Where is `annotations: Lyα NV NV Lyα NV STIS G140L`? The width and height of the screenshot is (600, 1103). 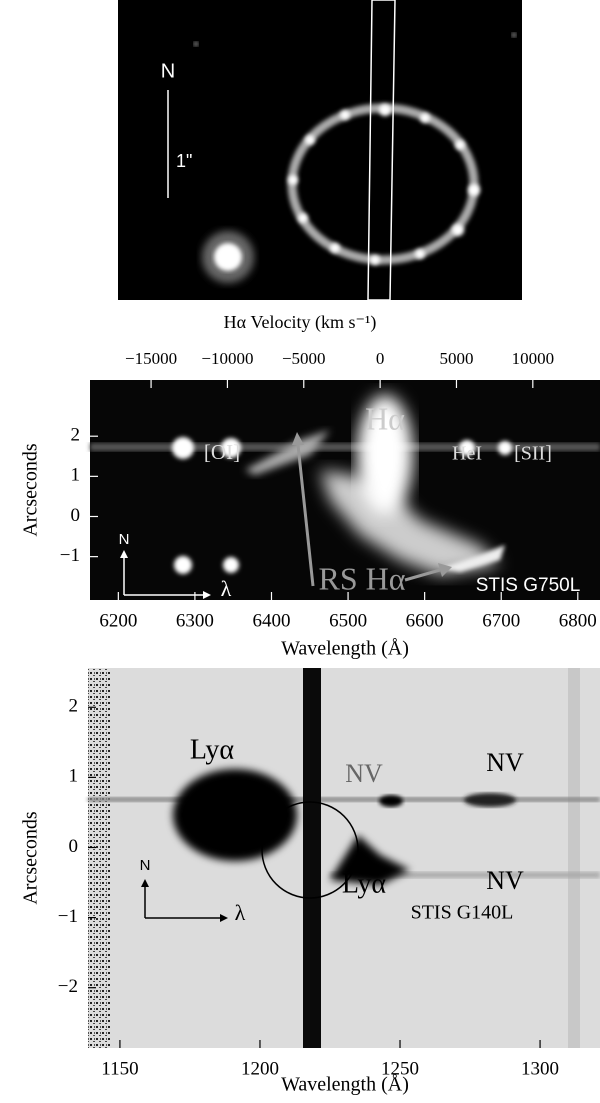
annotations: Lyα NV NV Lyα NV STIS G140L is located at coordinates (357, 828).